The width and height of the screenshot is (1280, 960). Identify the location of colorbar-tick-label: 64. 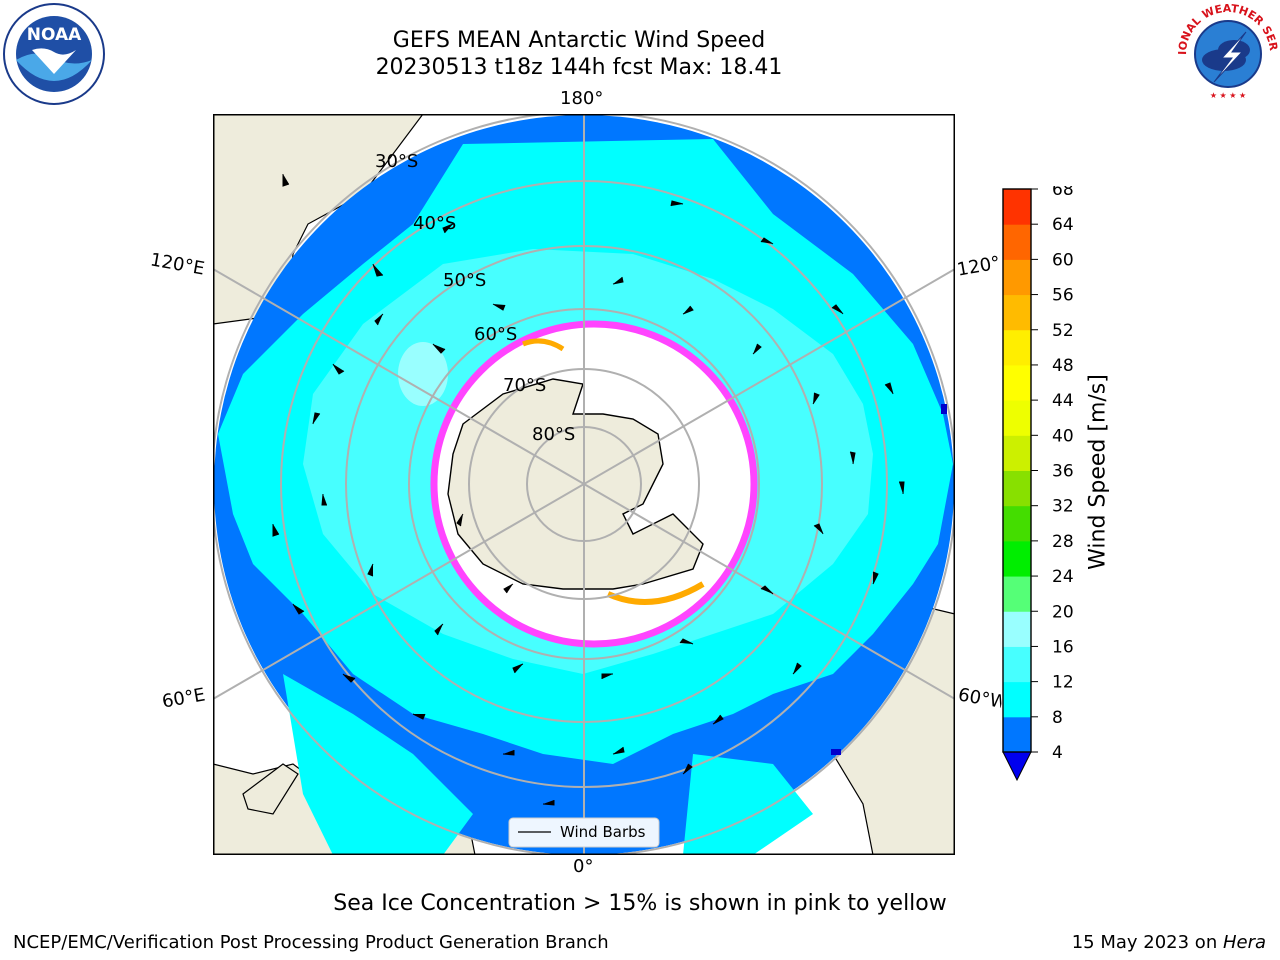
(1063, 225).